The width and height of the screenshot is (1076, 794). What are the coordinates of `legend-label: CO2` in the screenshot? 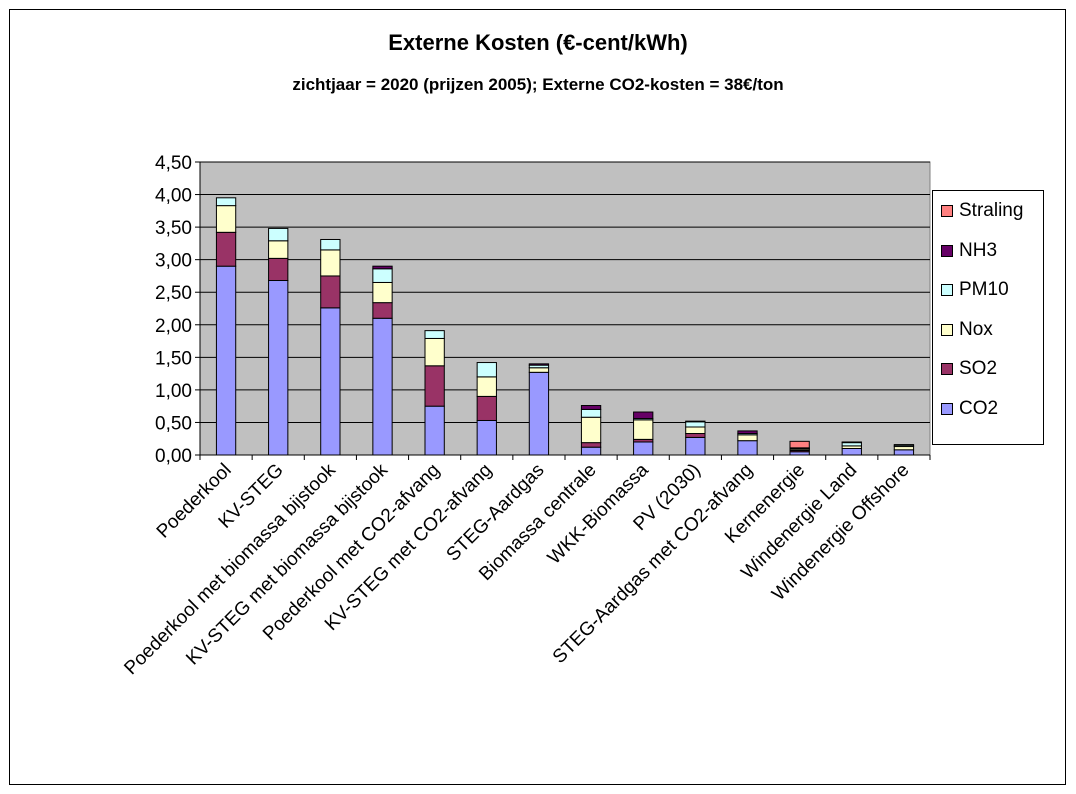 It's located at (979, 408).